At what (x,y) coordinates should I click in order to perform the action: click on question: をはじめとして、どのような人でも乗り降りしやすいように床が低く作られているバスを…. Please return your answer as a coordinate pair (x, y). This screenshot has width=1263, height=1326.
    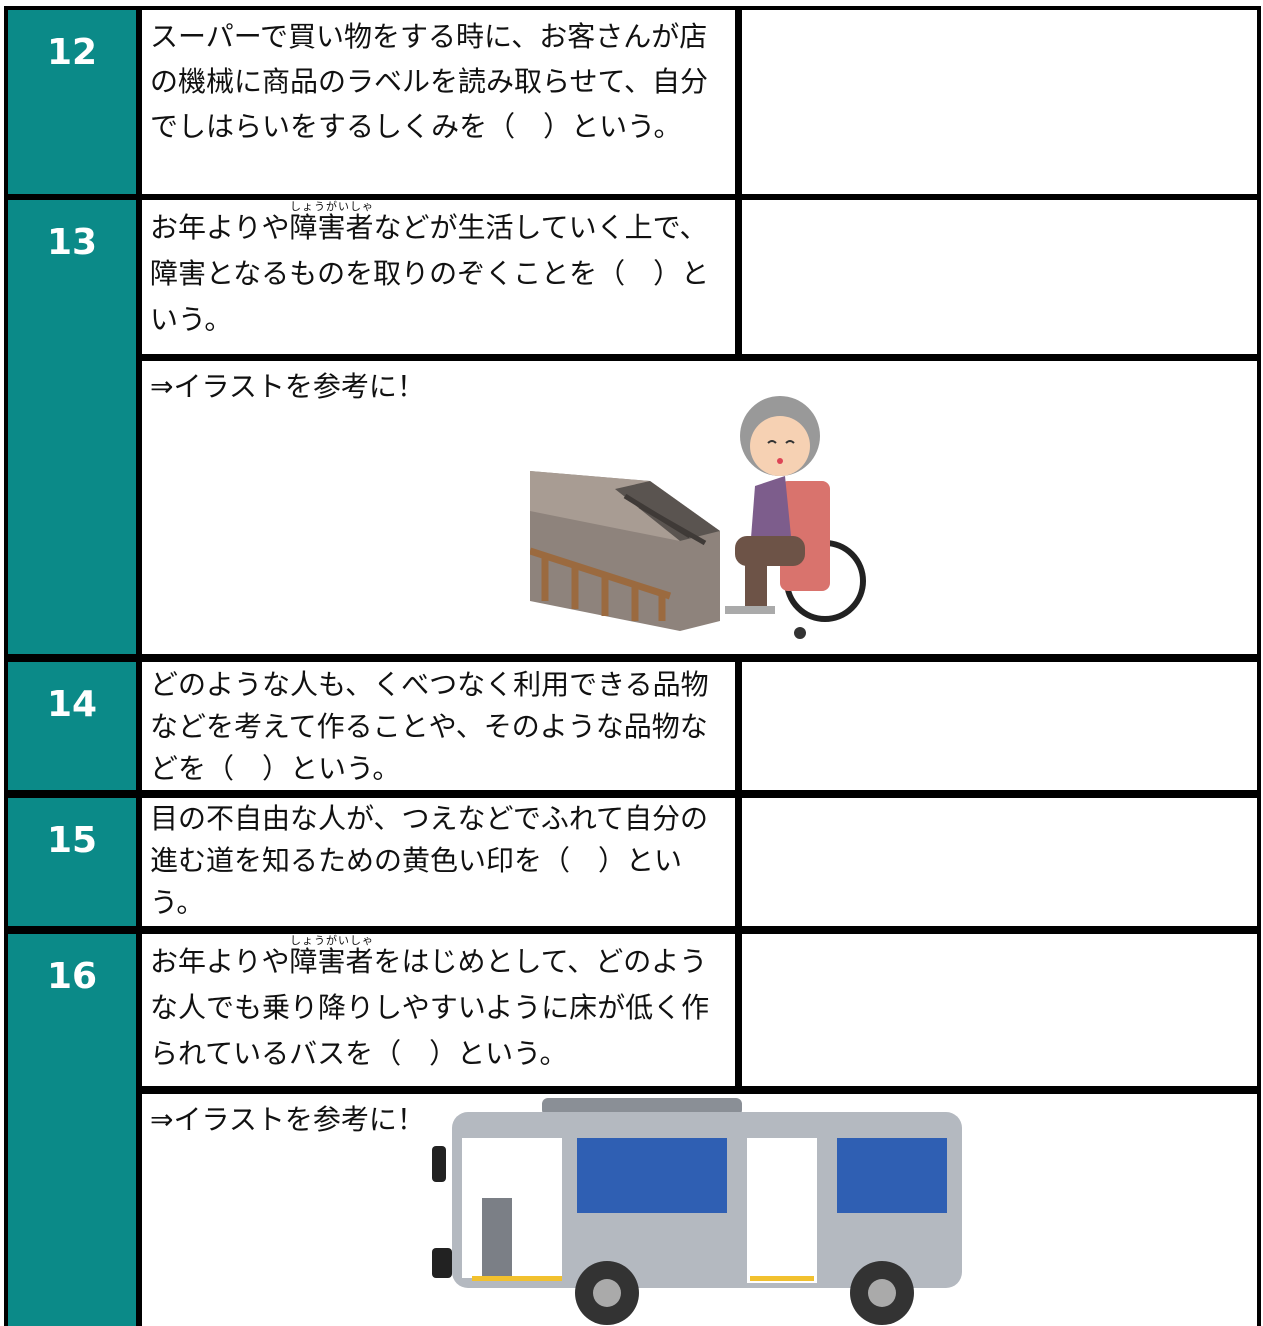
    Looking at the image, I should click on (430, 1007).